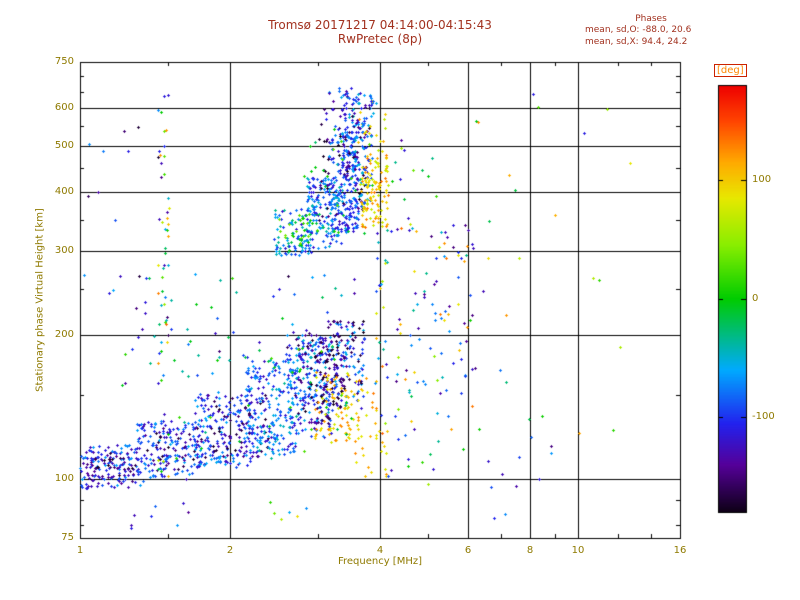  Describe the element at coordinates (578, 550) in the screenshot. I see `x-tick-label: 10` at that location.